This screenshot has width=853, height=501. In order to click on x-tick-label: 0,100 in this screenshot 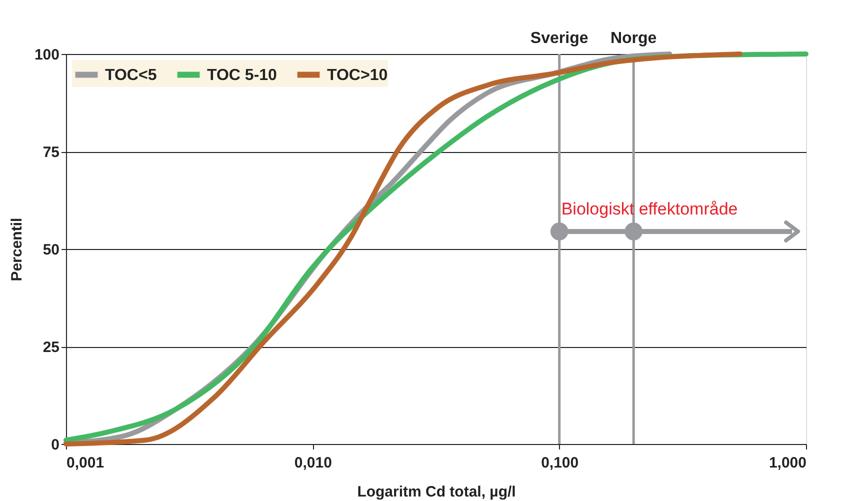, I will do `click(560, 463)`.